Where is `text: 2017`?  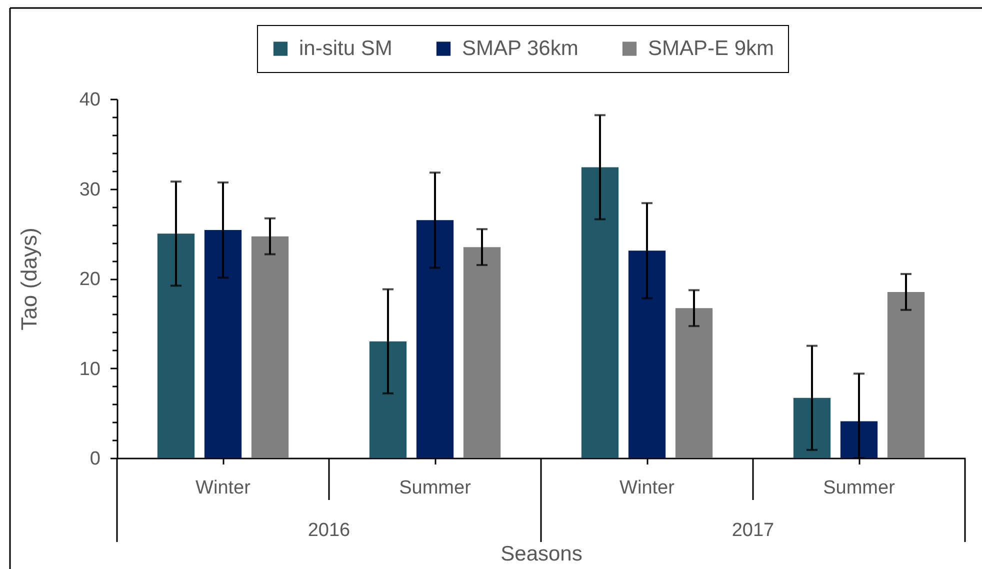
text: 2017 is located at coordinates (753, 530).